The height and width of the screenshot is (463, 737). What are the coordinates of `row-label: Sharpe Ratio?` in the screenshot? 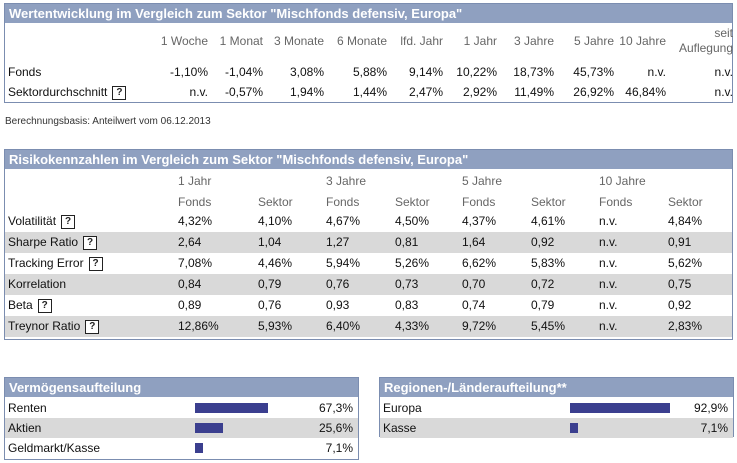 It's located at (53, 242).